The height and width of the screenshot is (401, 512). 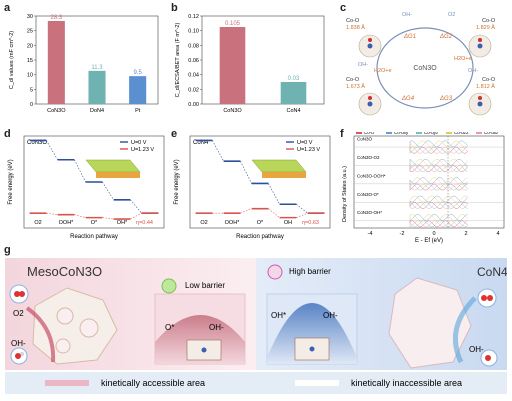 What do you see at coordinates (353, 21) in the screenshot?
I see `corner-bond-0: Co-O` at bounding box center [353, 21].